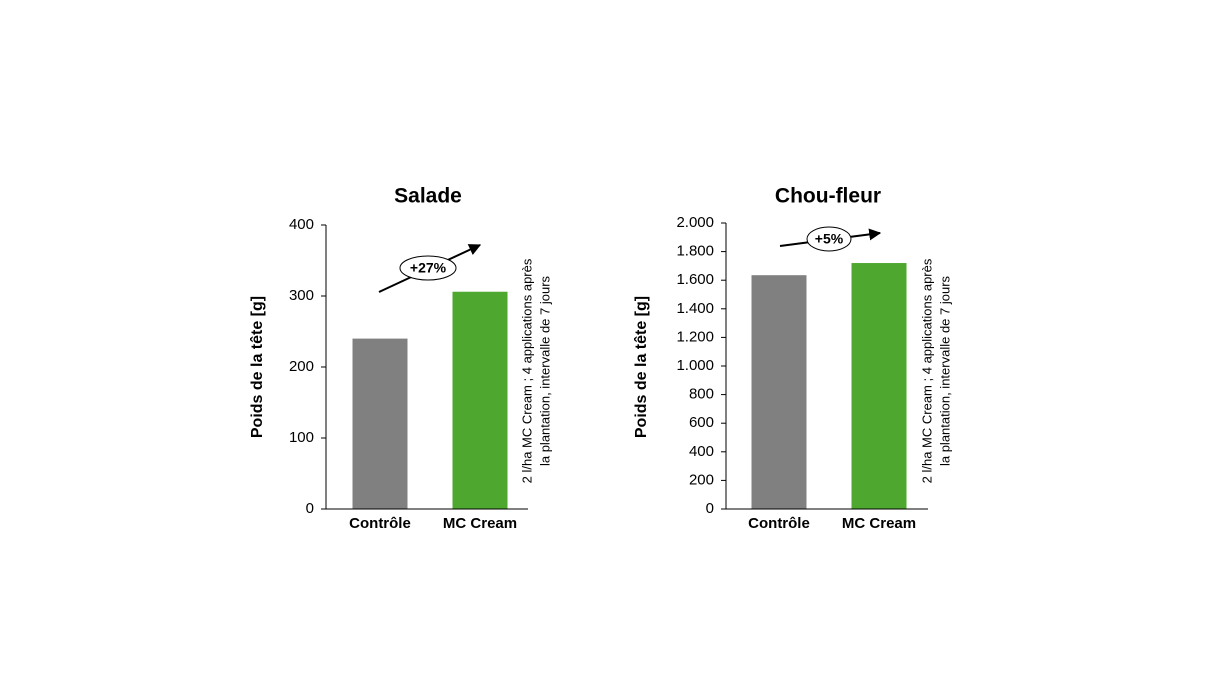 This screenshot has width=1216, height=684. I want to click on y-tick-label: 2.000, so click(695, 222).